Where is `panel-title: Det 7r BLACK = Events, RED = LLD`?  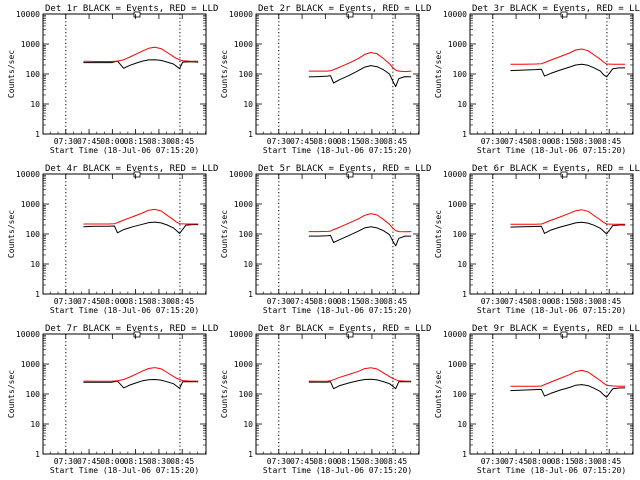 panel-title: Det 7r BLACK = Events, RED = LLD is located at coordinates (131, 329).